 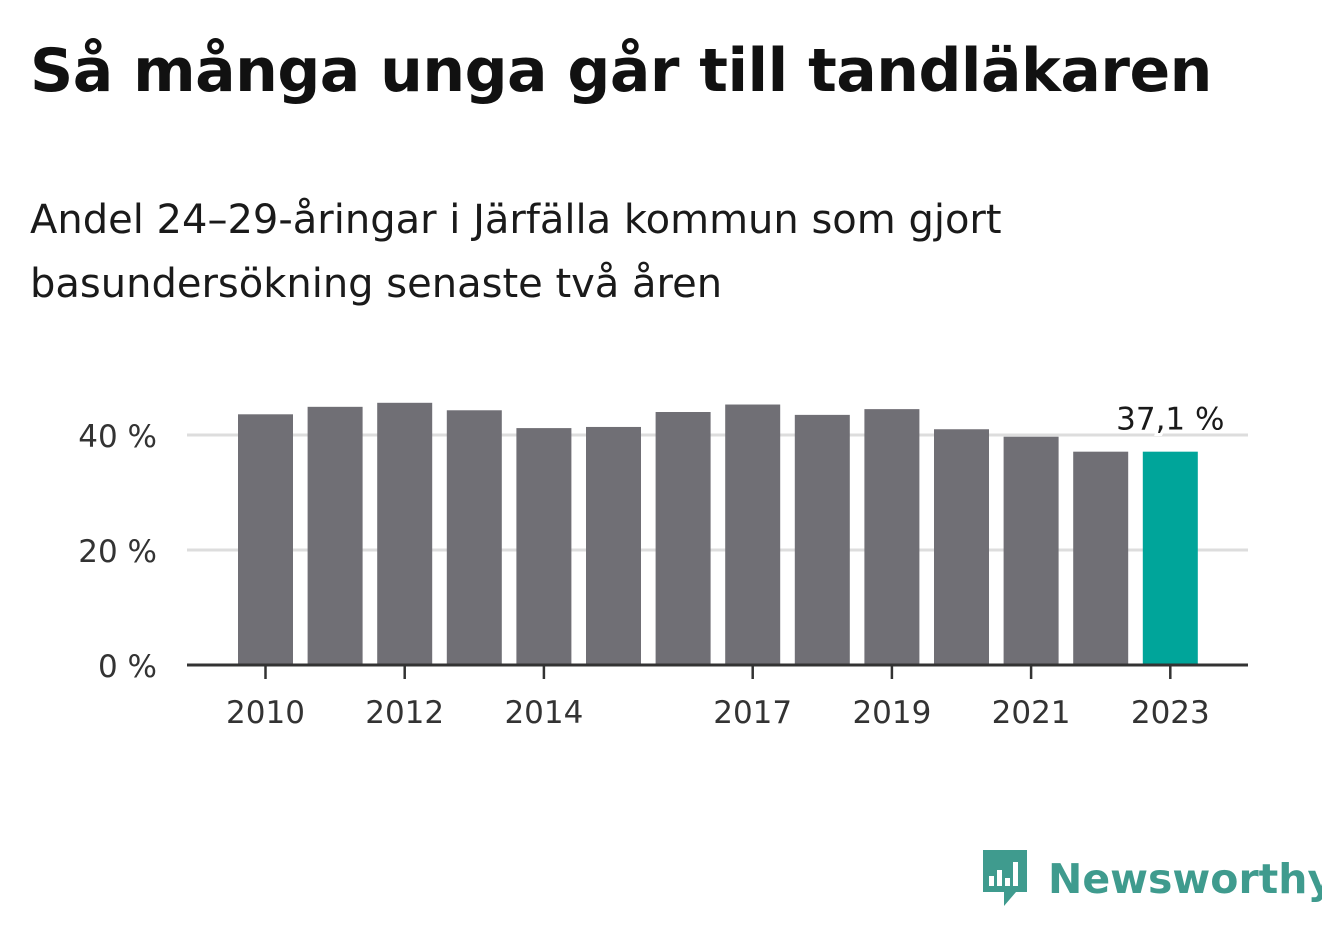 I want to click on x-tick-label: 2017, so click(x=752, y=713).